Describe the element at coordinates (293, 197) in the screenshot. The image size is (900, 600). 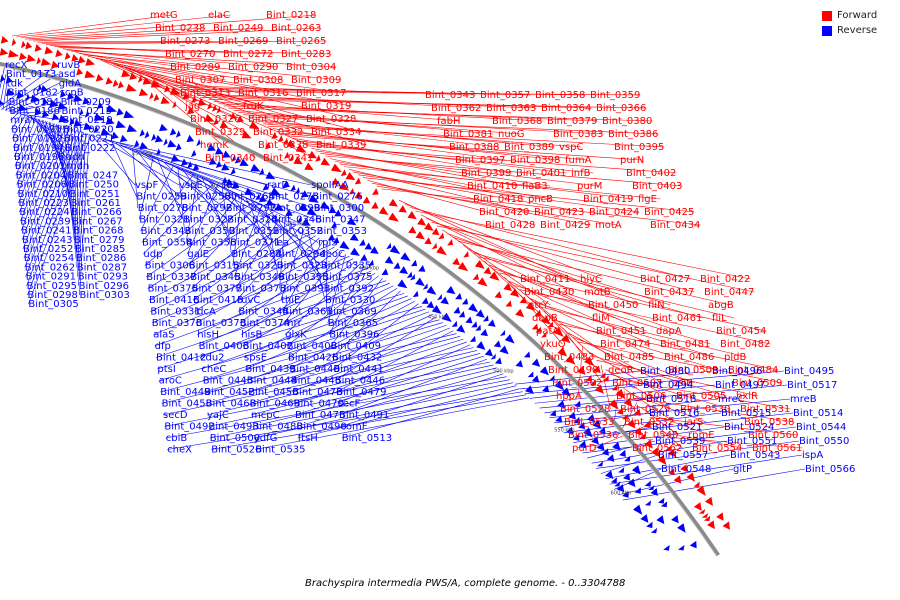
I see `gene-label: Bint_0275` at that location.